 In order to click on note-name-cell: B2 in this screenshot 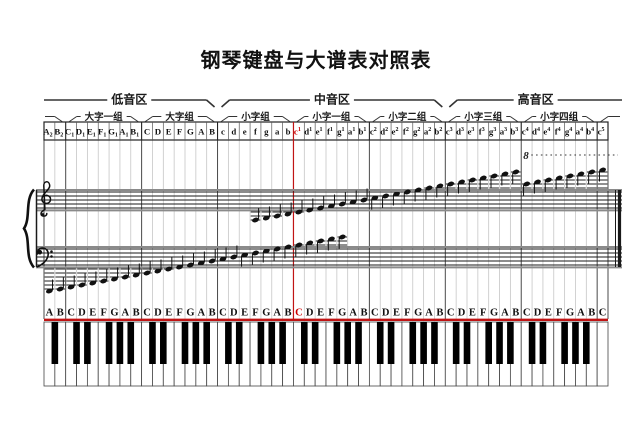, I will do `click(58, 133)`.